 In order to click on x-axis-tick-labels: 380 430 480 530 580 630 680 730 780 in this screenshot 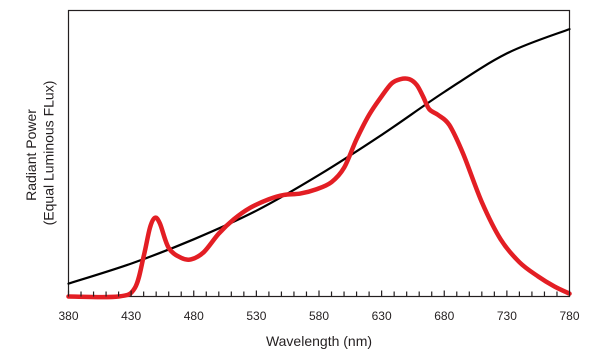, I will do `click(318, 316)`.